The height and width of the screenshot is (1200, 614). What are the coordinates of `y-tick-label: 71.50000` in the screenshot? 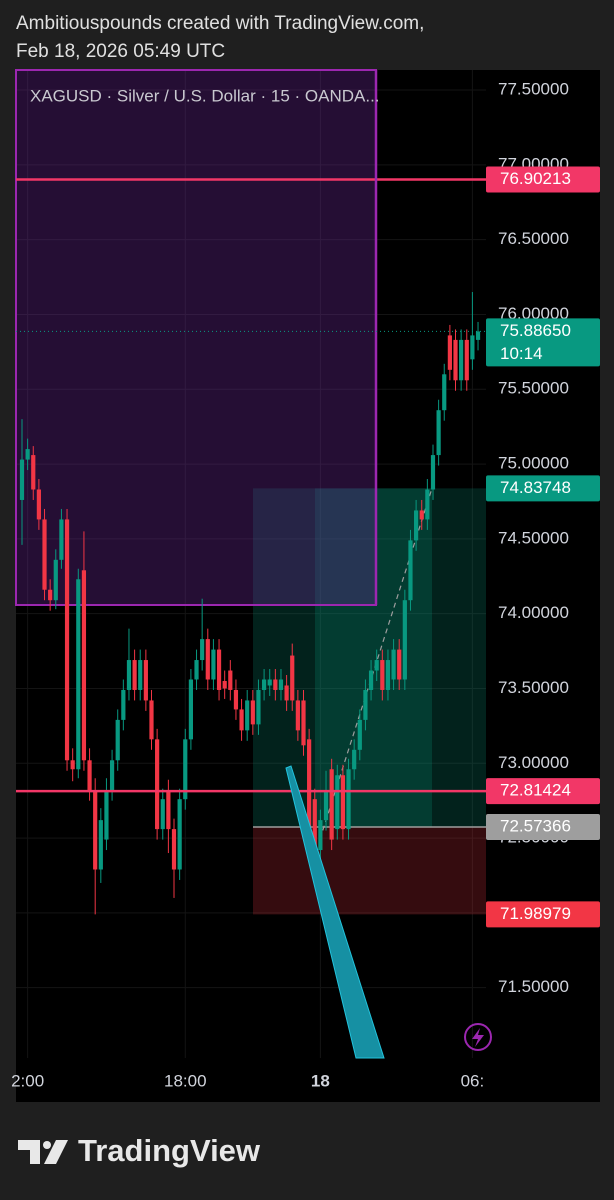 It's located at (533, 986).